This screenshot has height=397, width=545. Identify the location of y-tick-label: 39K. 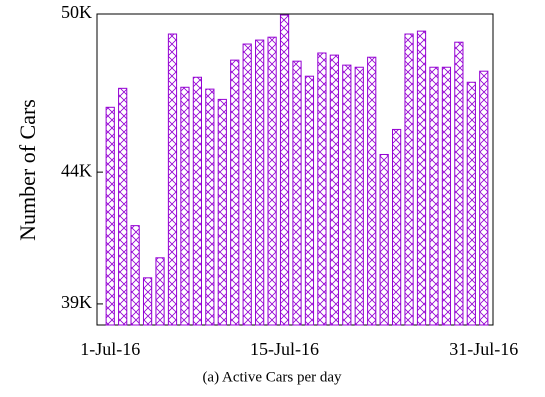
(76, 302).